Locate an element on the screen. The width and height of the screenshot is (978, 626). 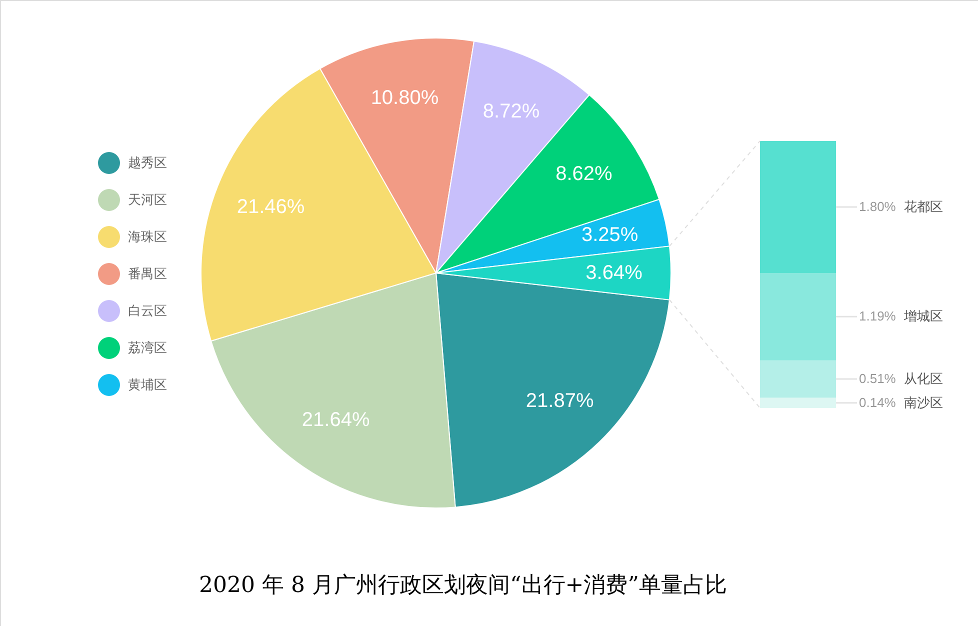
data-label: 21.64% is located at coordinates (336, 420).